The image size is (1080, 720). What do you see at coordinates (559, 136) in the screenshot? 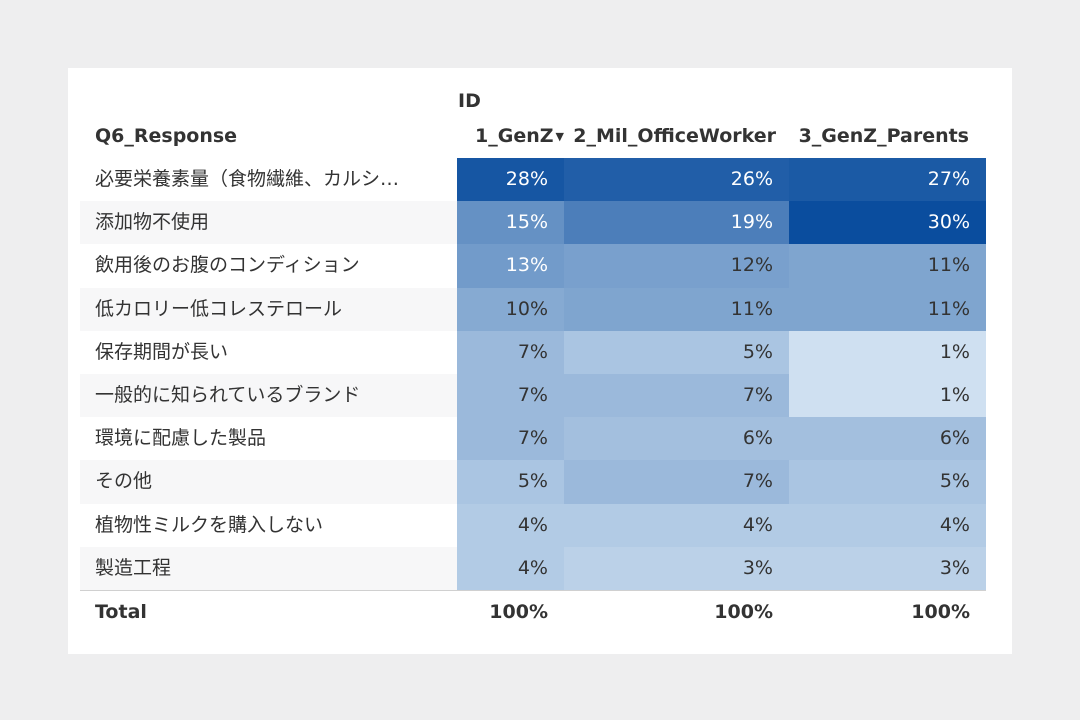
I see `sort-descending-icon: ▼` at bounding box center [559, 136].